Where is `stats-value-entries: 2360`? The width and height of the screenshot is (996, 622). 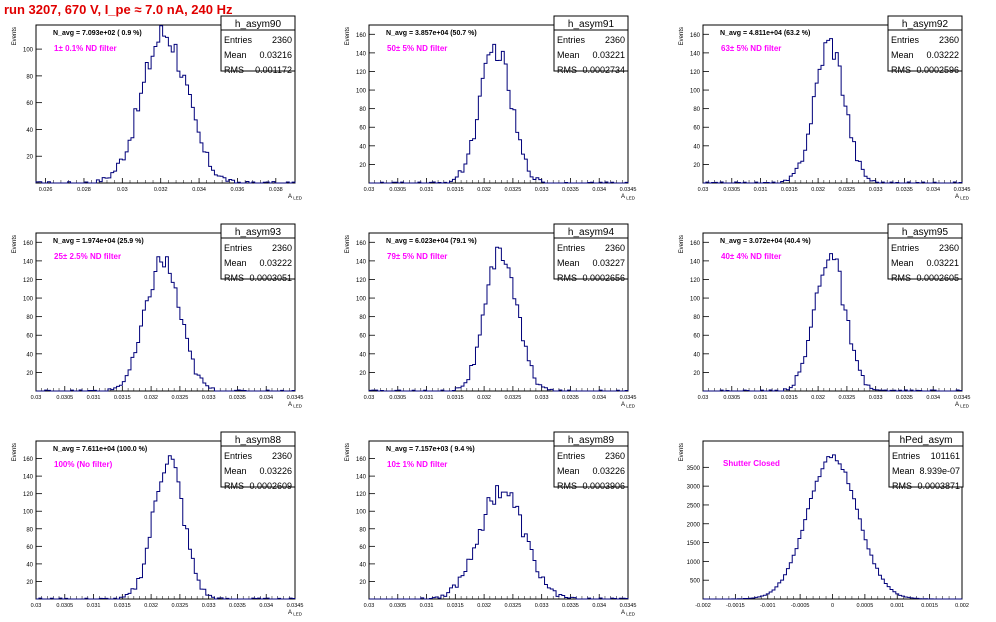
stats-value-entries: 2360 is located at coordinates (615, 456).